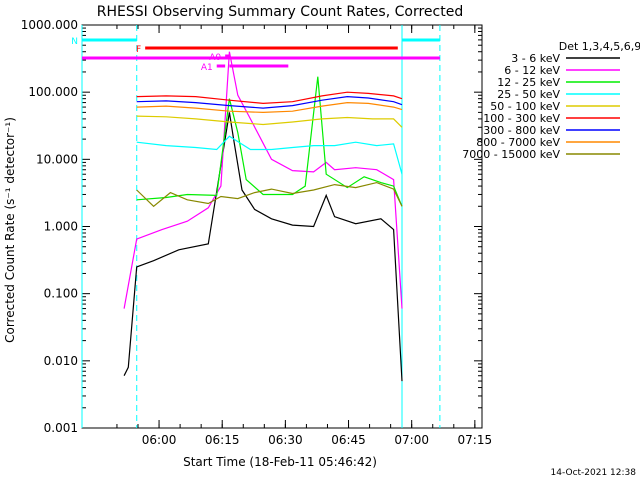 The height and width of the screenshot is (480, 640). Describe the element at coordinates (159, 440) in the screenshot. I see `x-tick-label: 06:00` at that location.